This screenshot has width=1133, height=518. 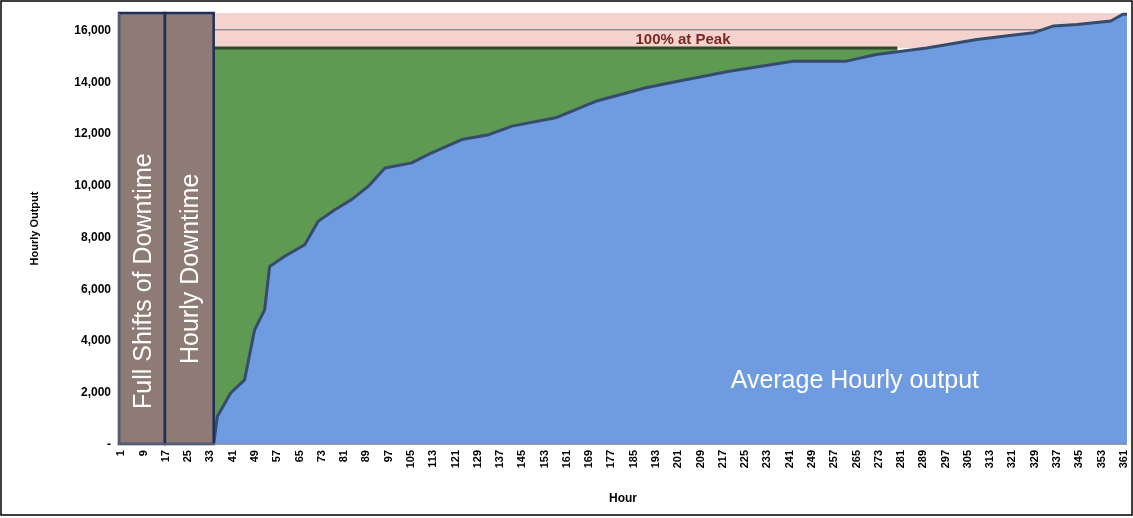 I want to click on x-tick-label: 9, so click(x=142, y=453).